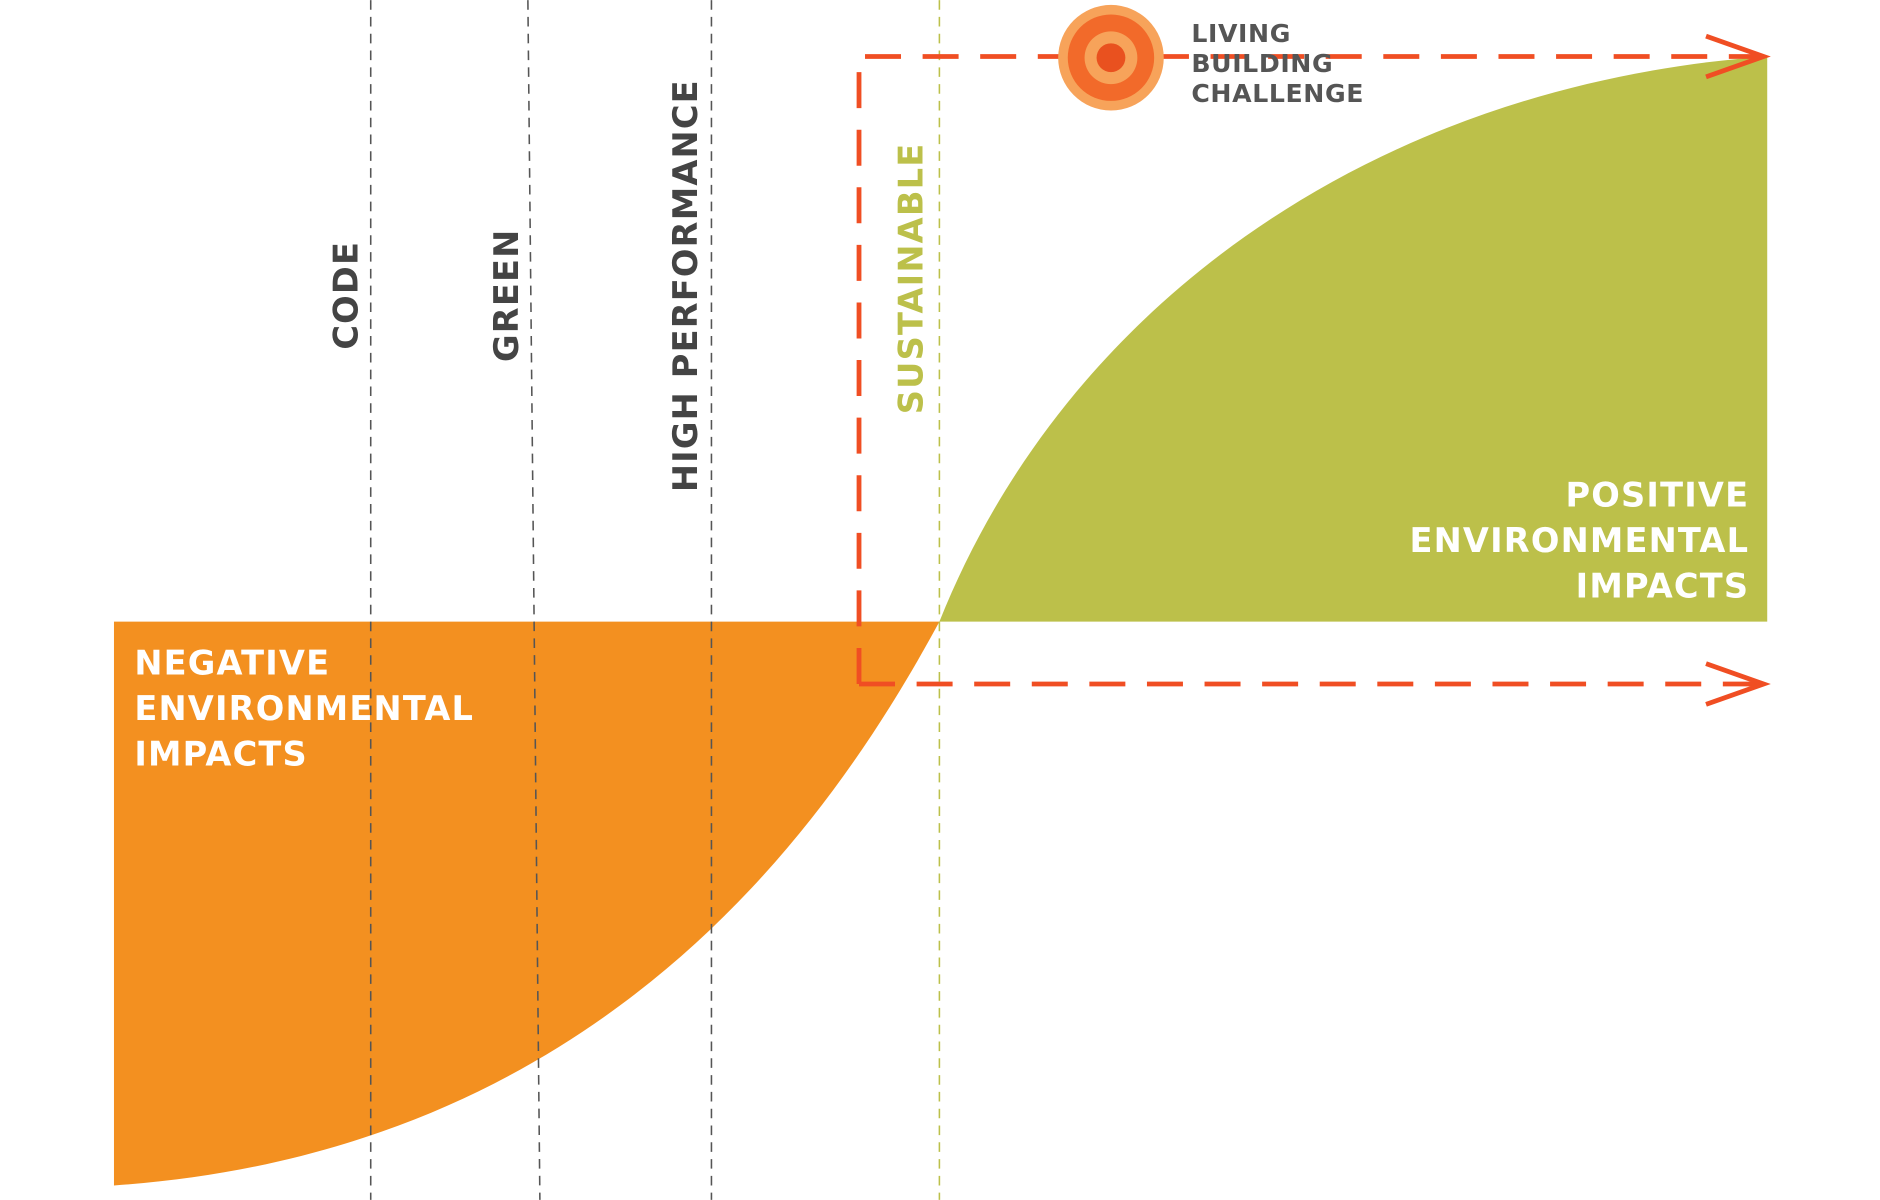  What do you see at coordinates (1657, 494) in the screenshot?
I see `positive-label: POSITIVE` at bounding box center [1657, 494].